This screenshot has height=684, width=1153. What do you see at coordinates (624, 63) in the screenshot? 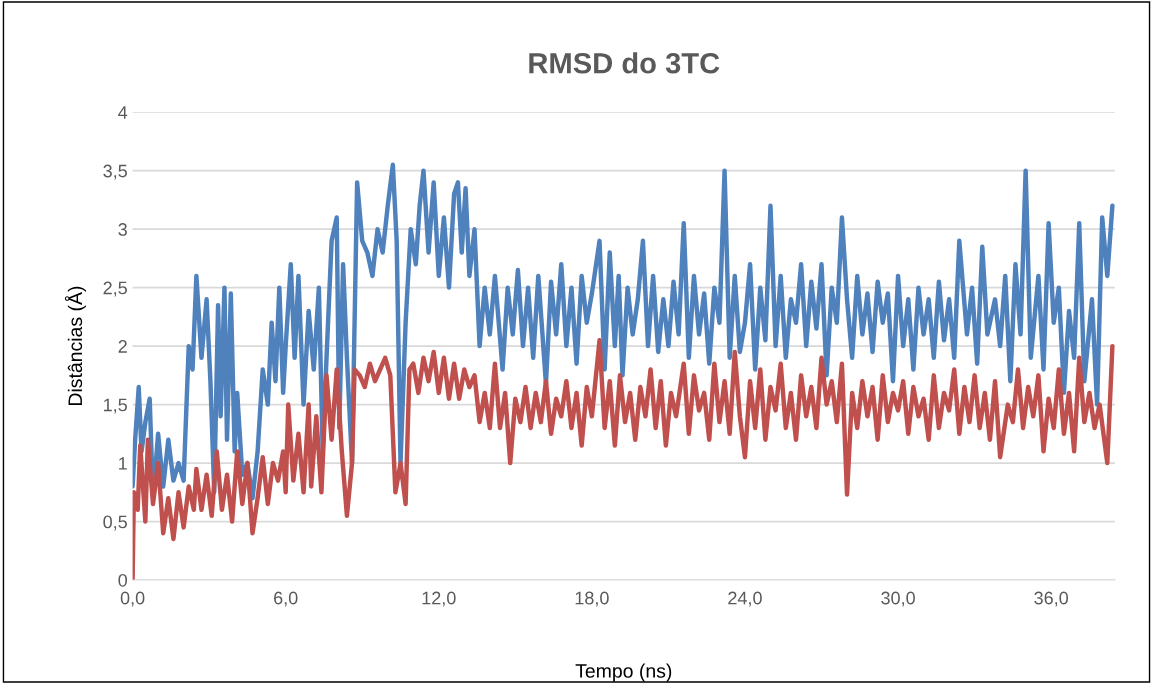
I see `chart-title: RMSD do 3TC` at bounding box center [624, 63].